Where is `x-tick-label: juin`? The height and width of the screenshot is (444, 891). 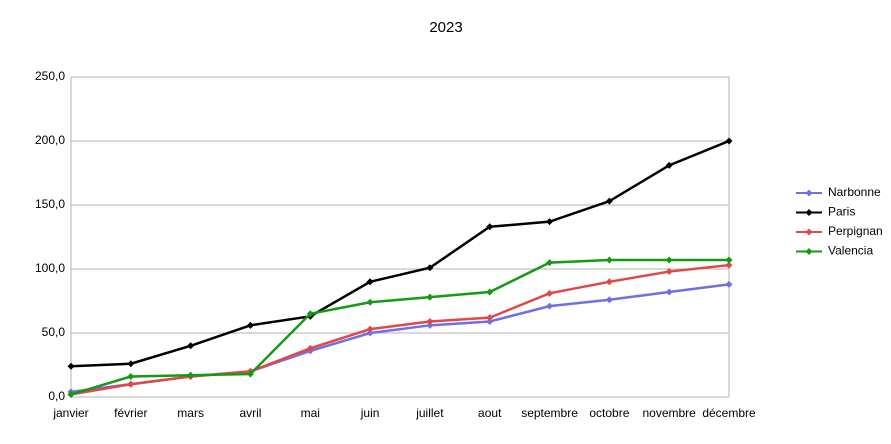
x-tick-label: juin is located at coordinates (370, 413).